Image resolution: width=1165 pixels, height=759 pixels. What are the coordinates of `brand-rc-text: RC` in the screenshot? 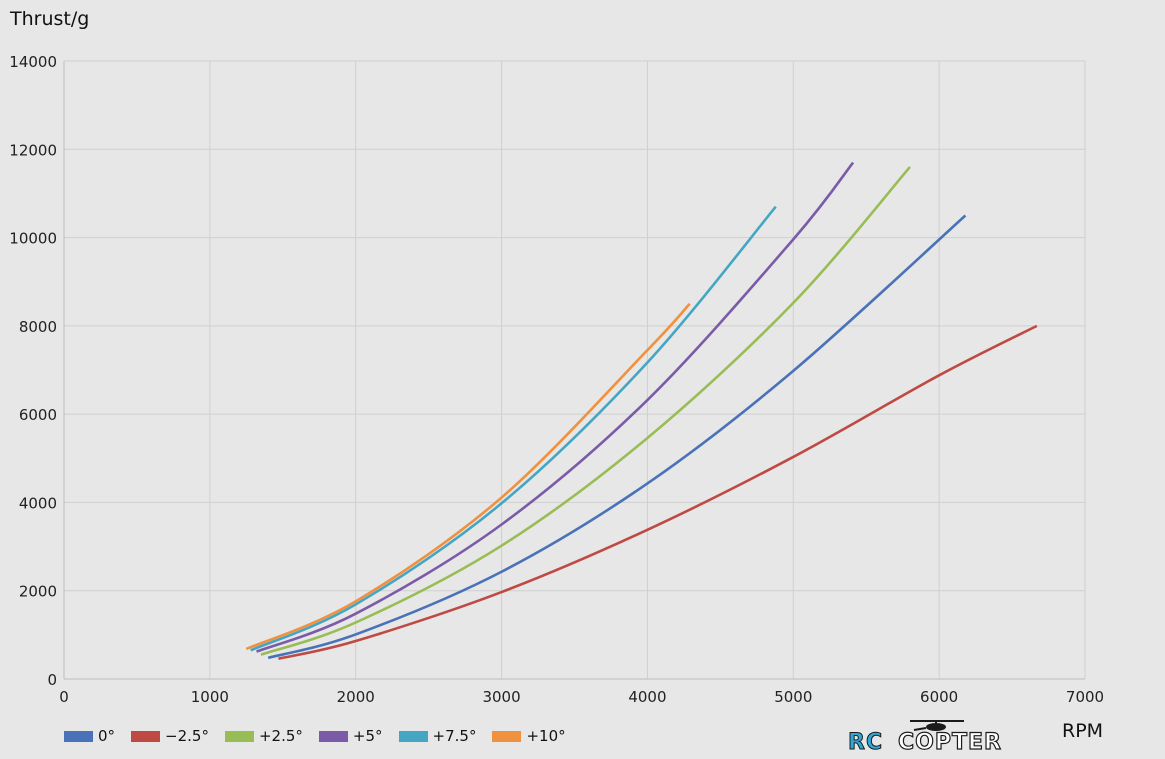 It's located at (865, 743).